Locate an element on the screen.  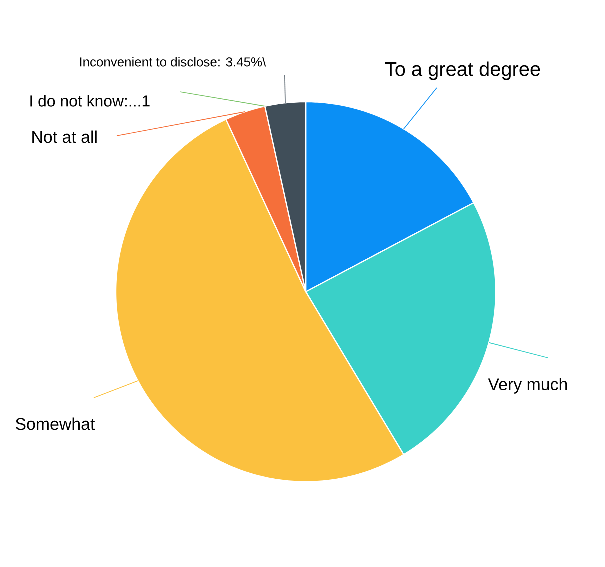
category-label: I do not know:...1 is located at coordinates (90, 101).